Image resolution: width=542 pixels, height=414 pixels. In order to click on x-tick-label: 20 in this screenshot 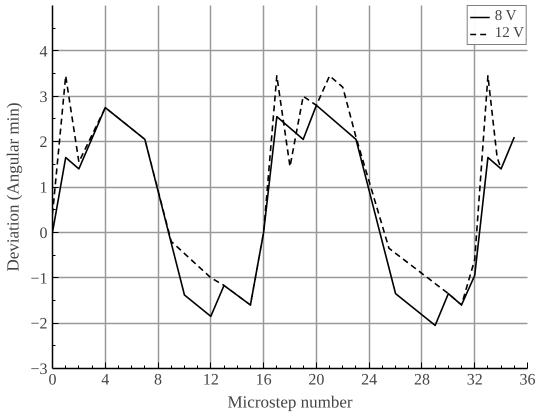, I will do `click(316, 380)`.